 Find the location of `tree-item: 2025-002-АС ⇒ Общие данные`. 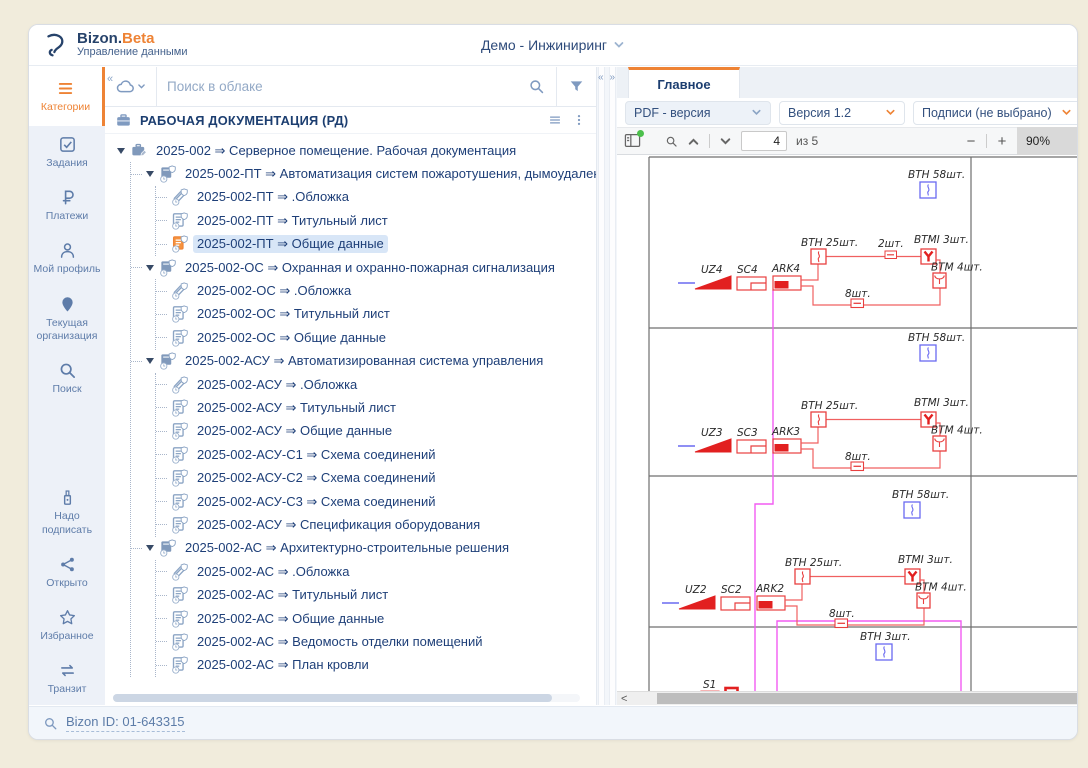

tree-item: 2025-002-АС ⇒ Общие данные is located at coordinates (374, 618).